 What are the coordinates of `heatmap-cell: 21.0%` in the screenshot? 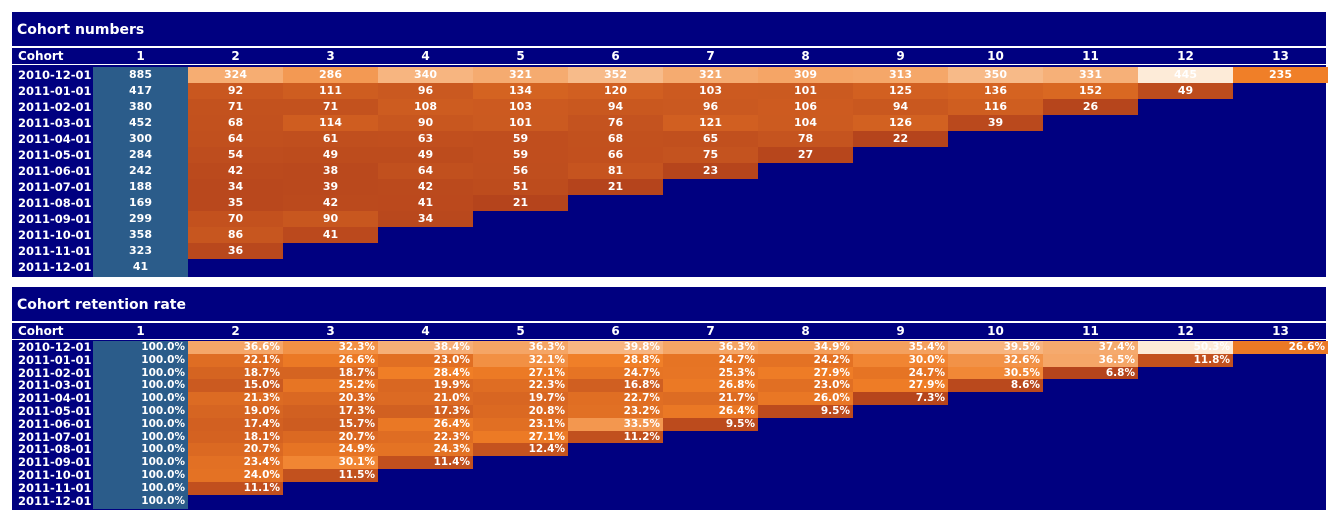 It's located at (425, 398).